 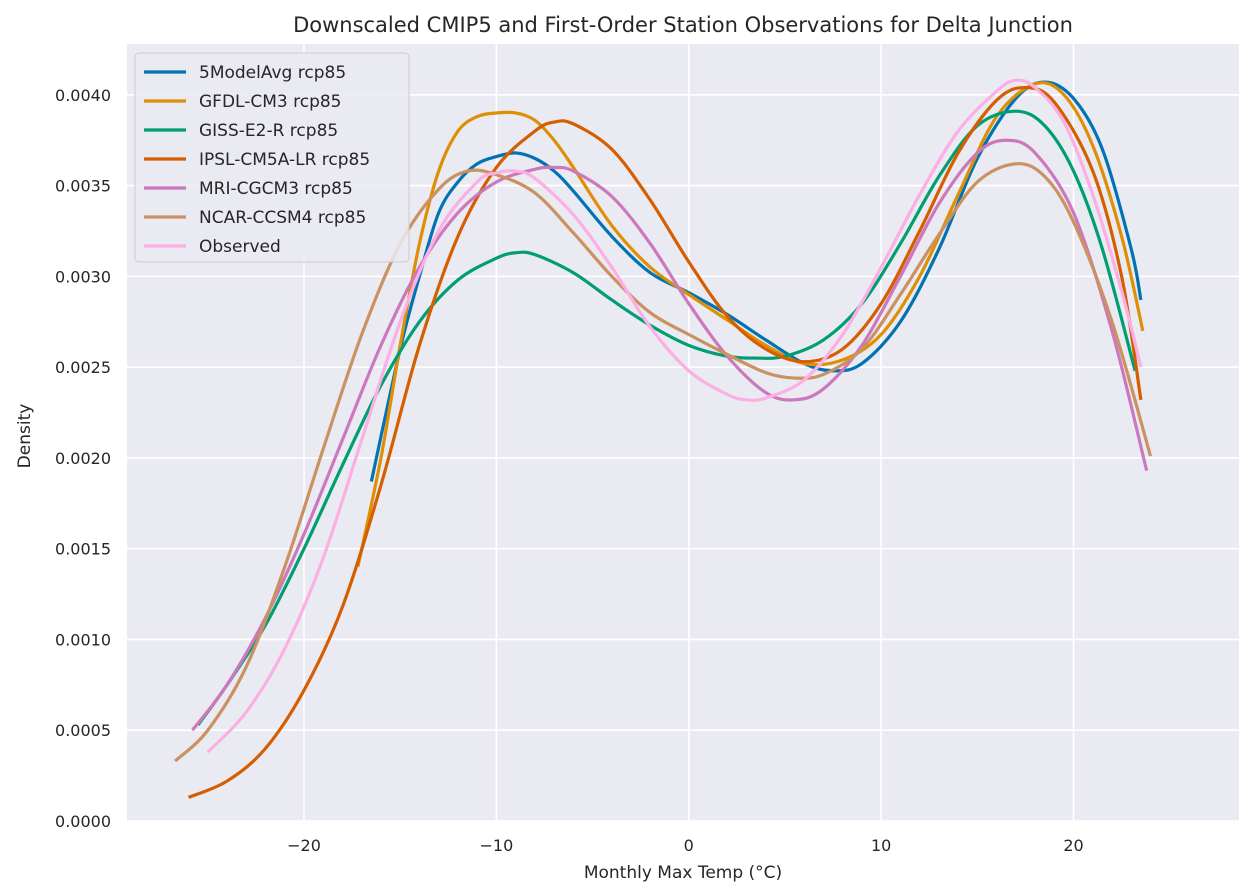 What do you see at coordinates (25, 436) in the screenshot?
I see `y-axis-label: Density` at bounding box center [25, 436].